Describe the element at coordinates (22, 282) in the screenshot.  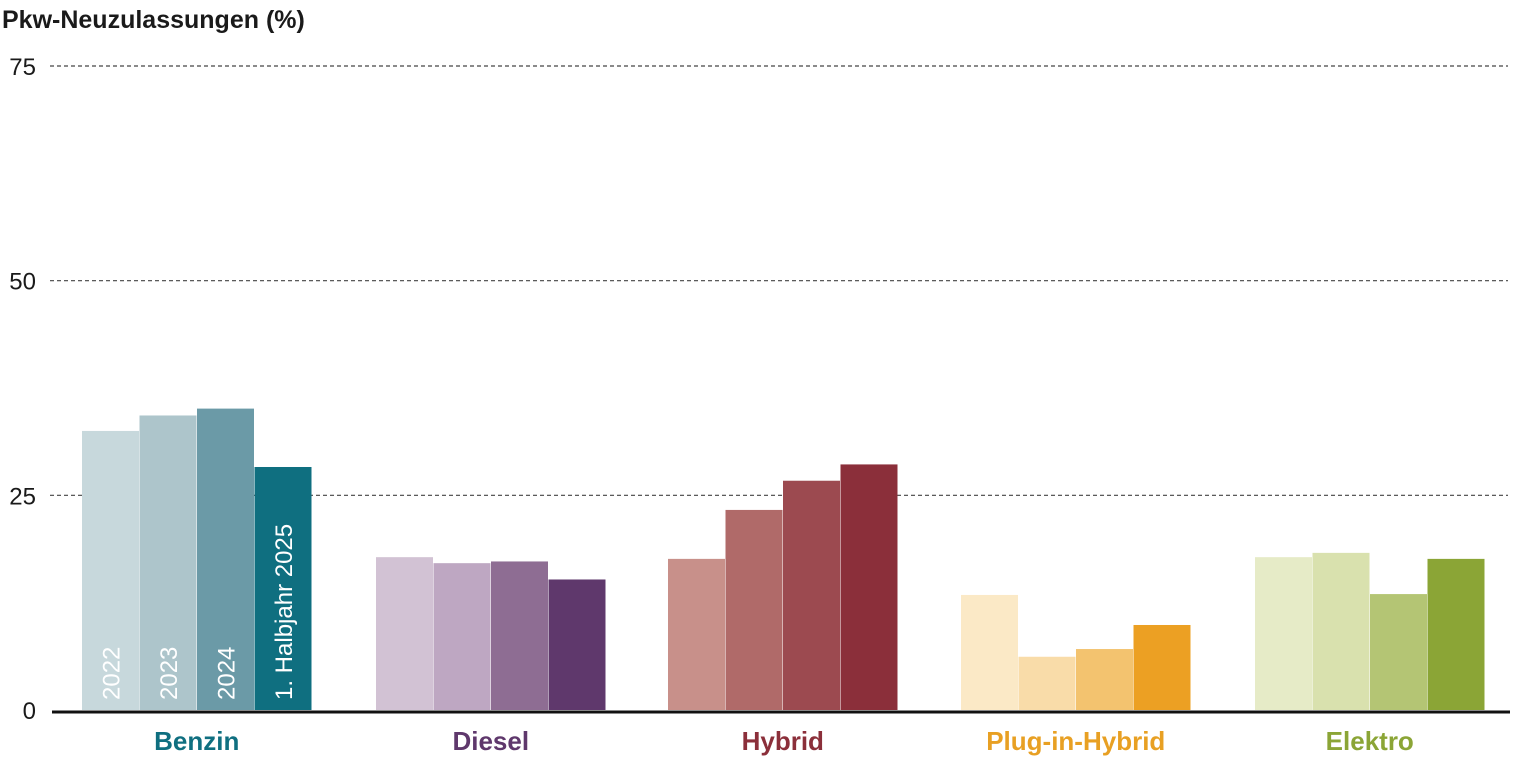
I see `y-tick-label: 50` at that location.